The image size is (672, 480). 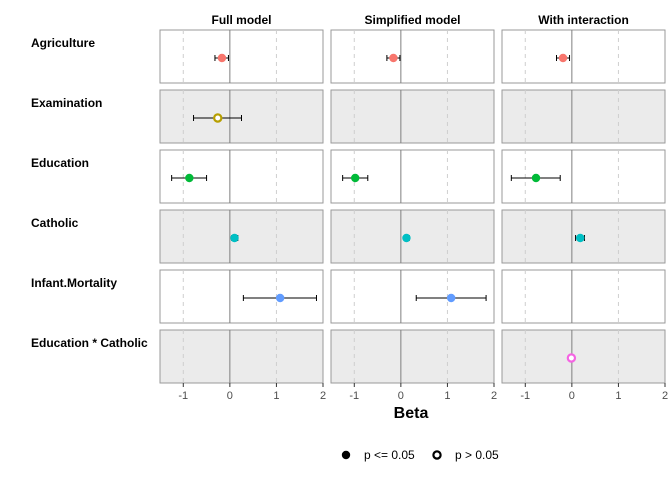 I want to click on row-label-agriculture: Agriculture, so click(x=63, y=43).